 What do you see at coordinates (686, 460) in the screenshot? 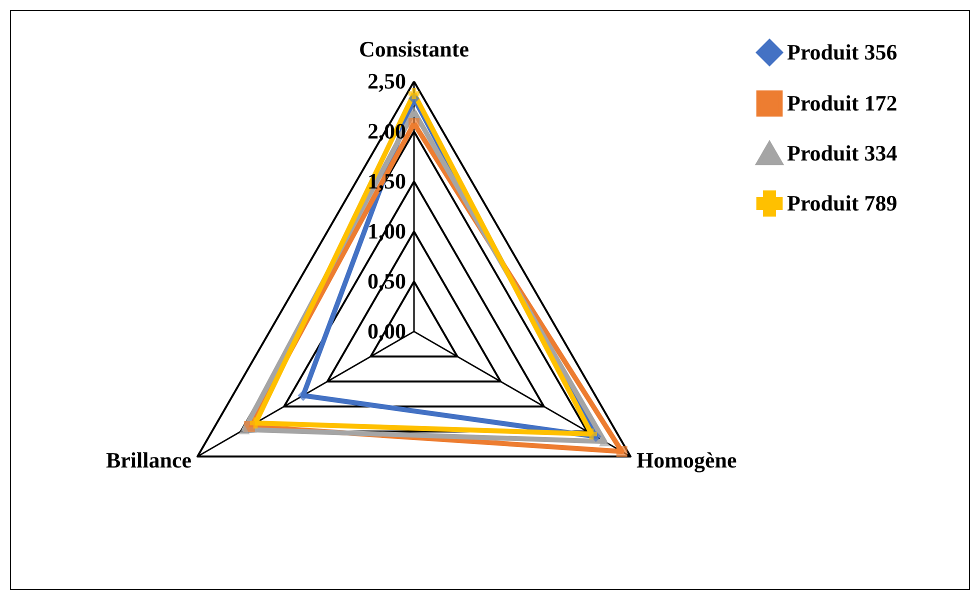
I see `spoke-label: Homogène` at bounding box center [686, 460].